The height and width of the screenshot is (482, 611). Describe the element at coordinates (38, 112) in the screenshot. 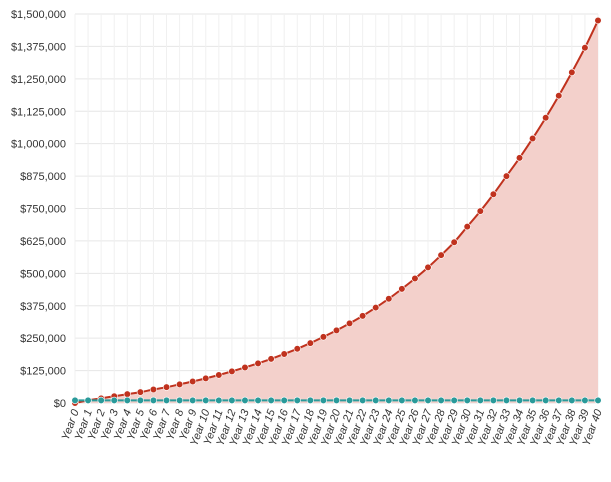

I see `y-tick-label: $1,125,000` at that location.